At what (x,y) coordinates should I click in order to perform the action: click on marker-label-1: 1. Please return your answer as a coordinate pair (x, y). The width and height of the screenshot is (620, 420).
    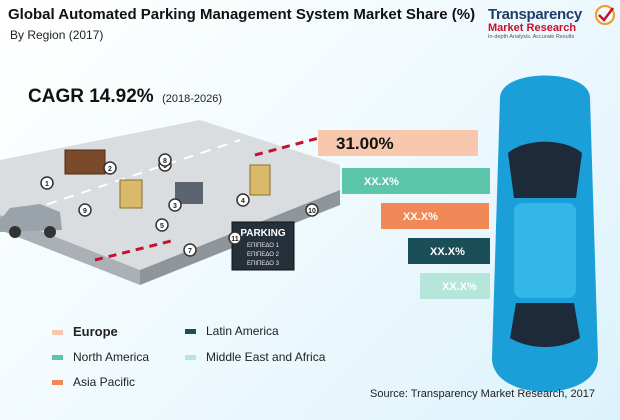
    Looking at the image, I should click on (47, 184).